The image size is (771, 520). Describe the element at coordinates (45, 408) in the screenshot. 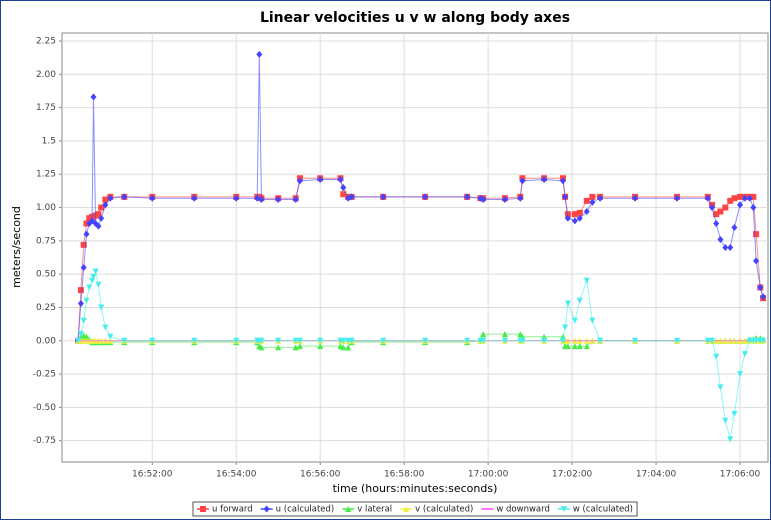

I see `y-tick-label: -0.50` at that location.